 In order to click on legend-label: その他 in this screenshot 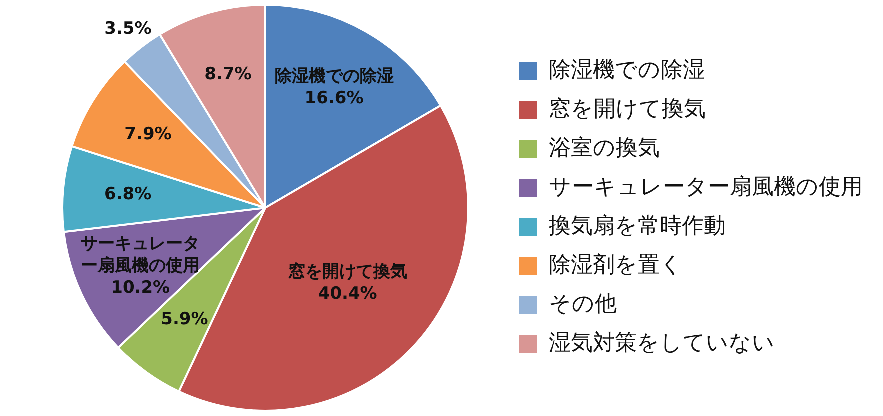, I will do `click(583, 305)`.